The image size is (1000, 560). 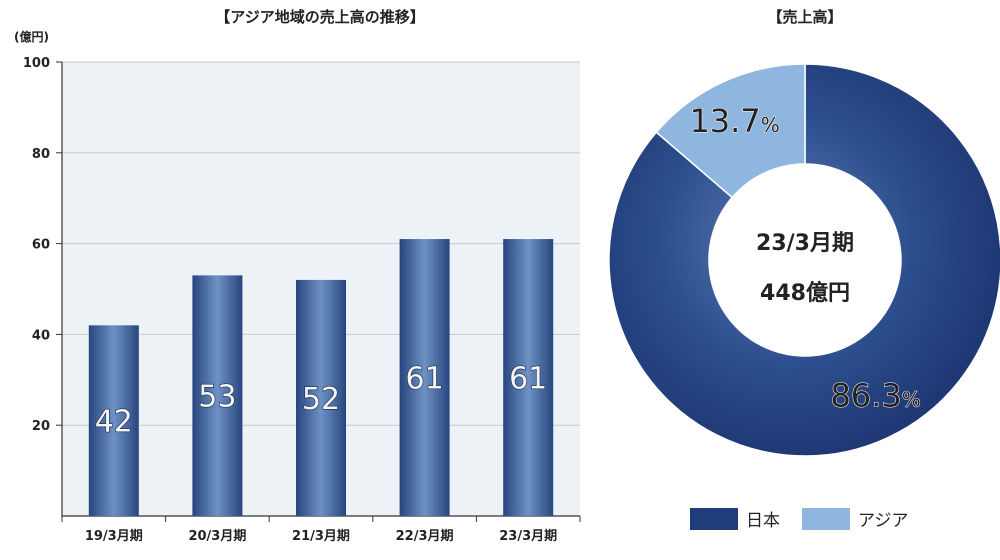 What do you see at coordinates (826, 518) in the screenshot?
I see `legend-swatch-asia` at bounding box center [826, 518].